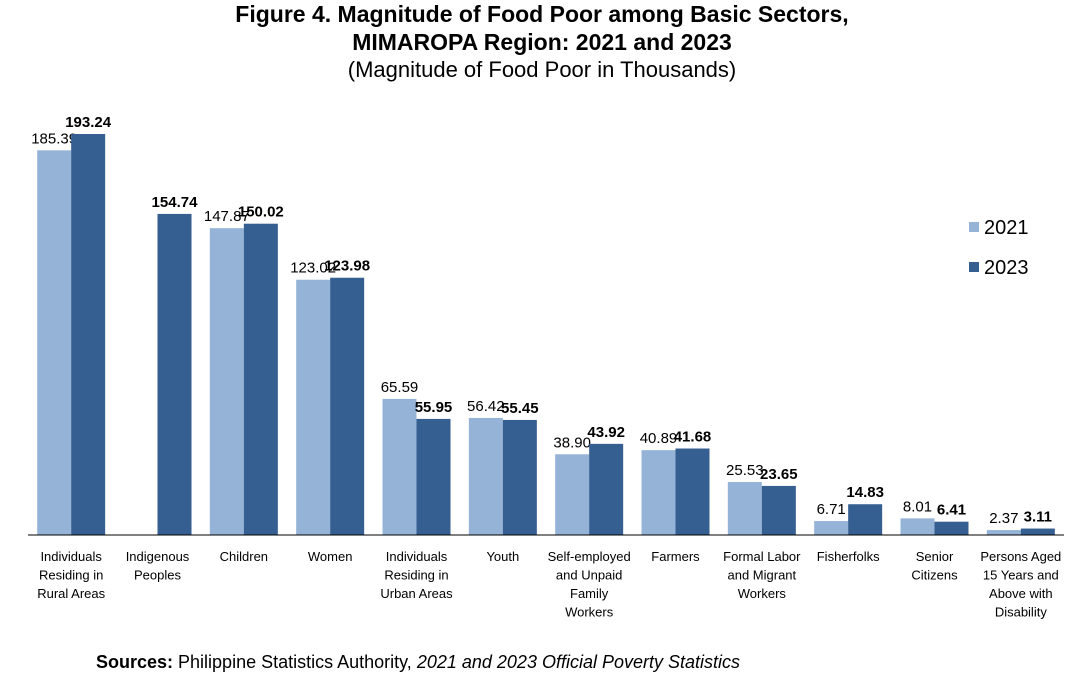 Image resolution: width=1084 pixels, height=676 pixels. What do you see at coordinates (865, 492) in the screenshot?
I see `data-label-2023-9: 14.83` at bounding box center [865, 492].